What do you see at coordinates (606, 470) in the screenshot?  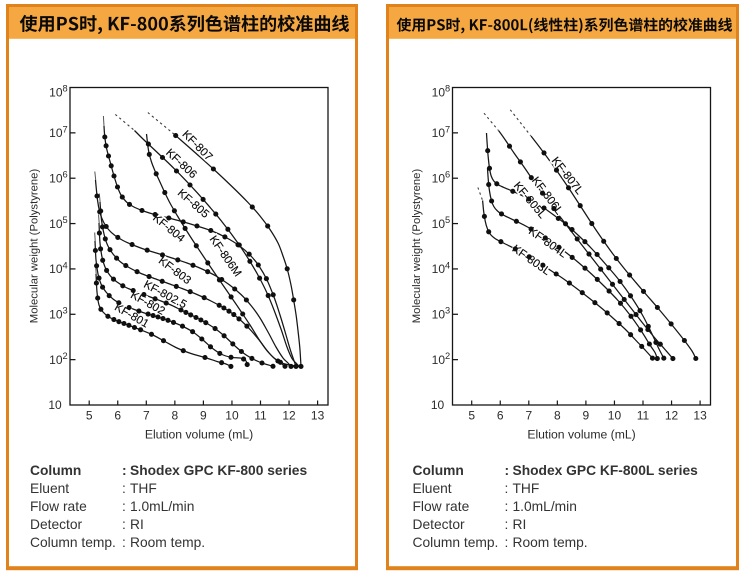 I see `svg-text: Shodex GPC KF-800L series` at bounding box center [606, 470].